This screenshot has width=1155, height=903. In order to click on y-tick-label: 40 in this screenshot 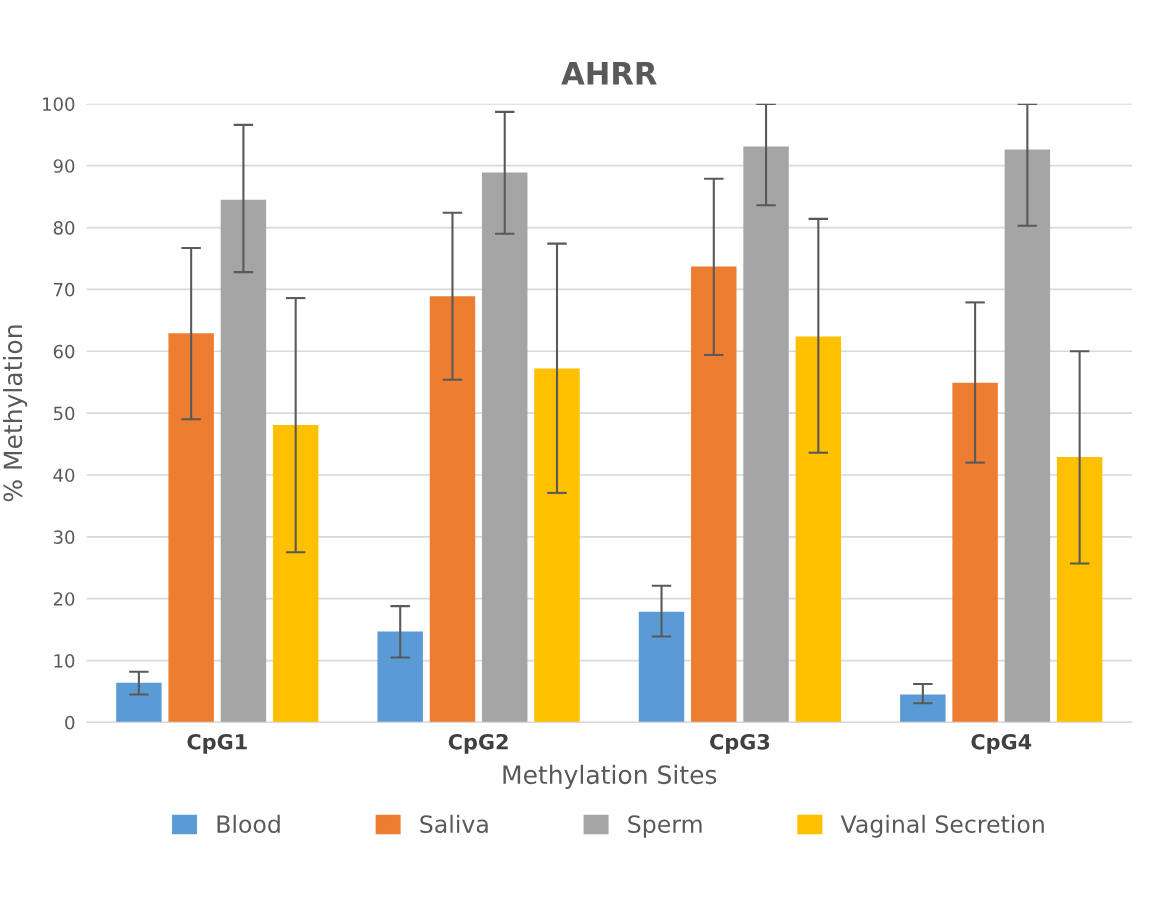, I will do `click(64, 475)`.